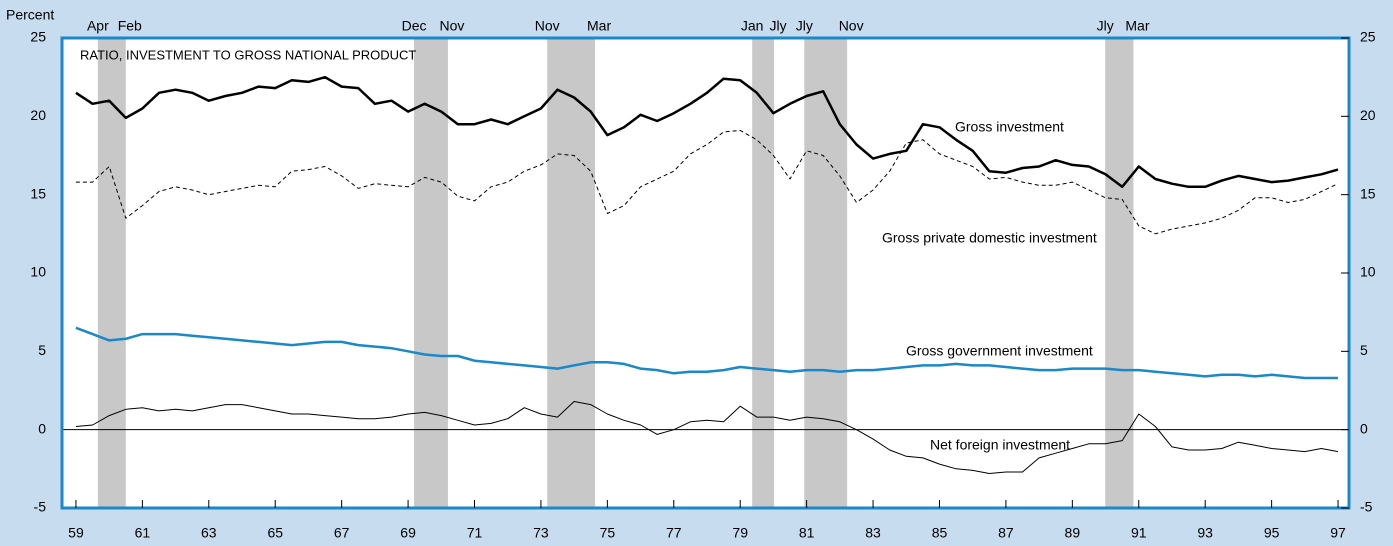 The width and height of the screenshot is (1393, 546). I want to click on x-tick-label: 85, so click(940, 533).